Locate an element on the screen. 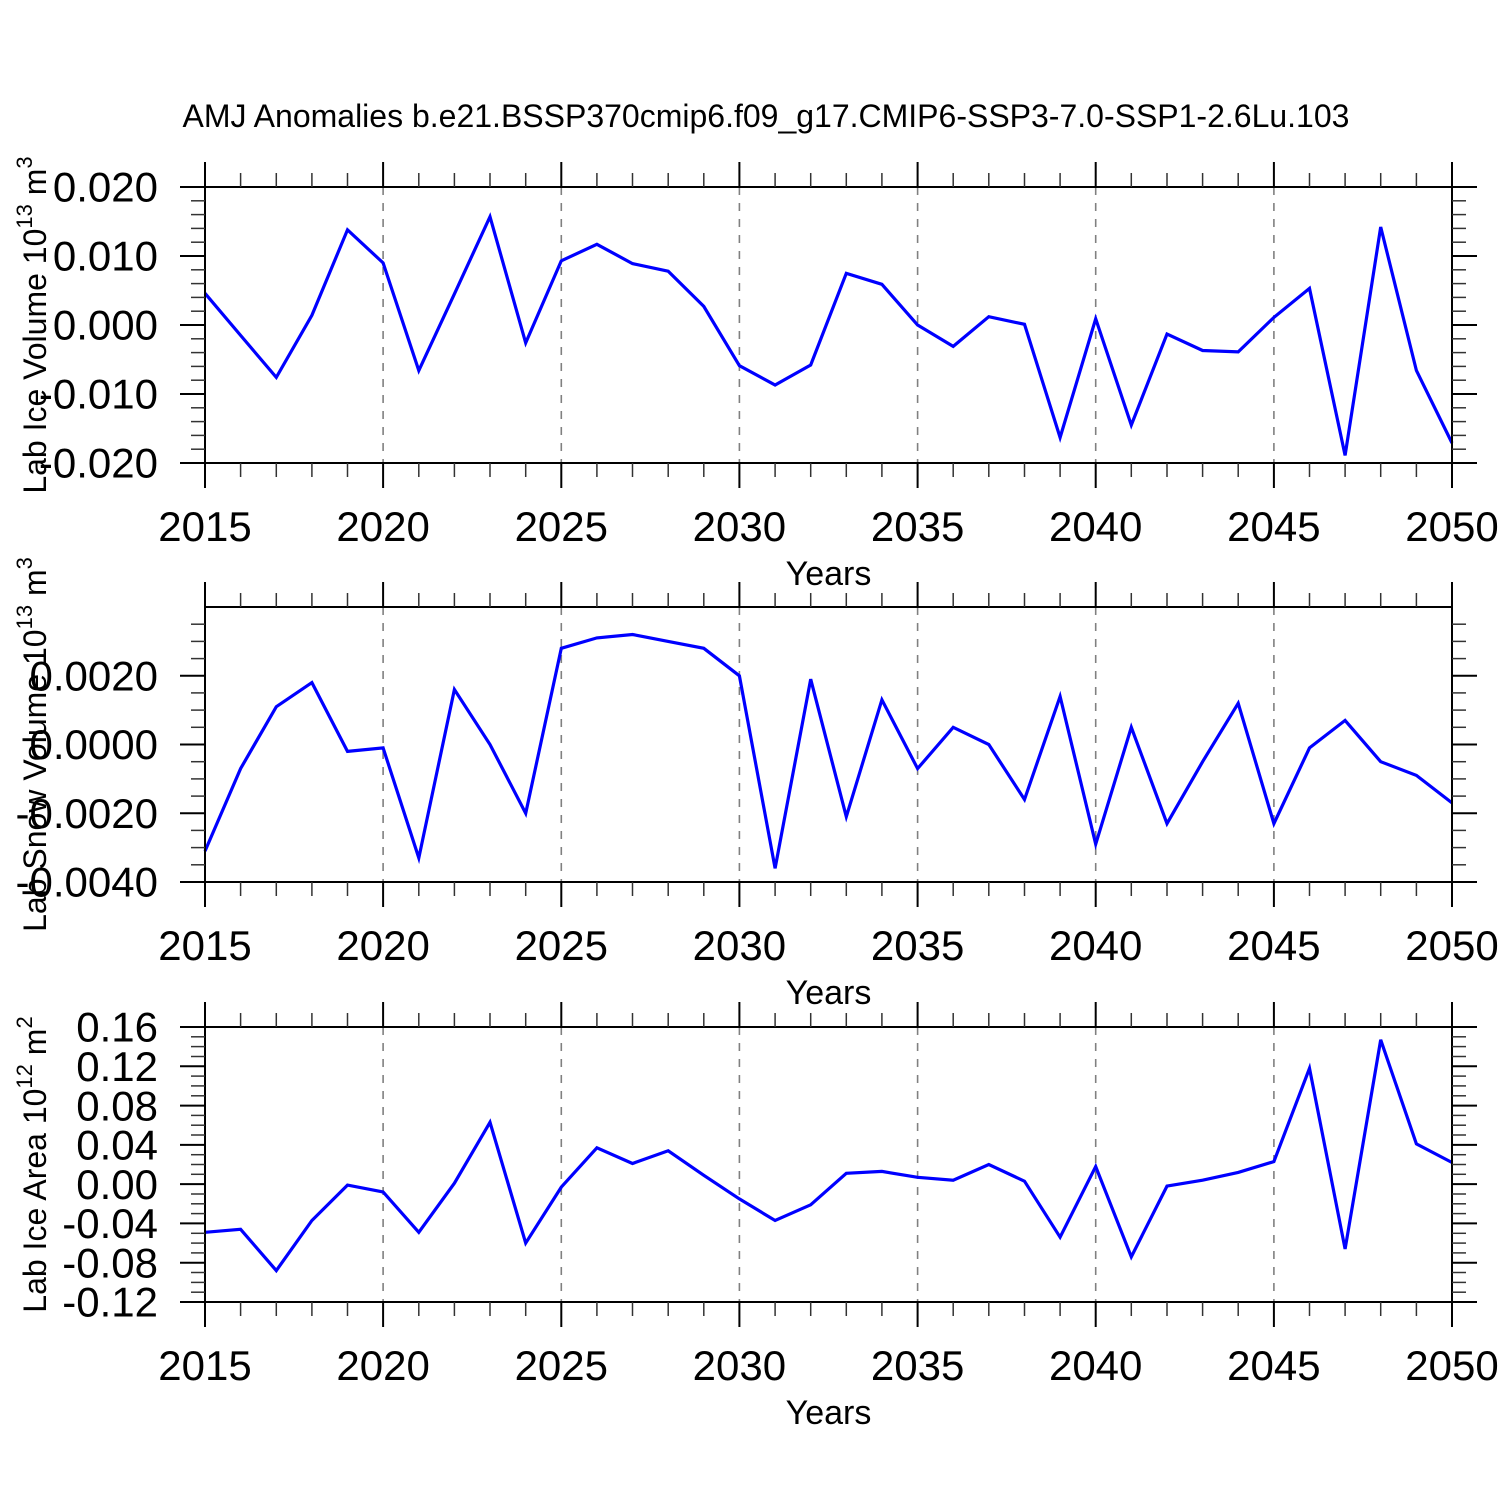  y-tick-label: -0.0020 is located at coordinates (87, 813).